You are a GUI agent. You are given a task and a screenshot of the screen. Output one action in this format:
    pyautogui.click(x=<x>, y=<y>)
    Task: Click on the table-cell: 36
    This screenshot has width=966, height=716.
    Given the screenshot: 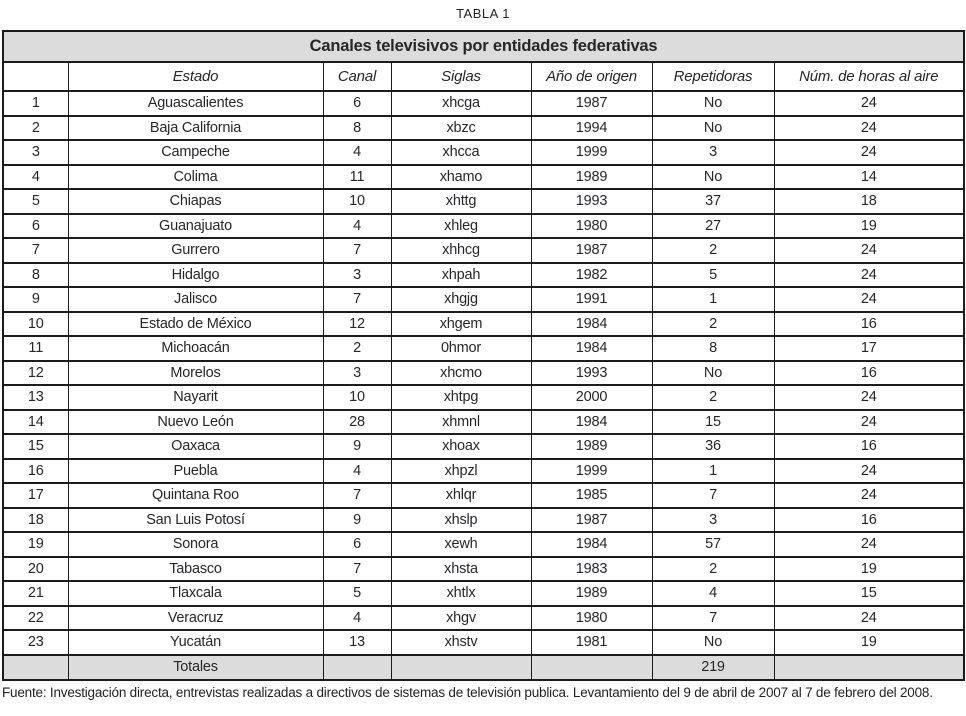 What is the action you would take?
    pyautogui.click(x=713, y=446)
    